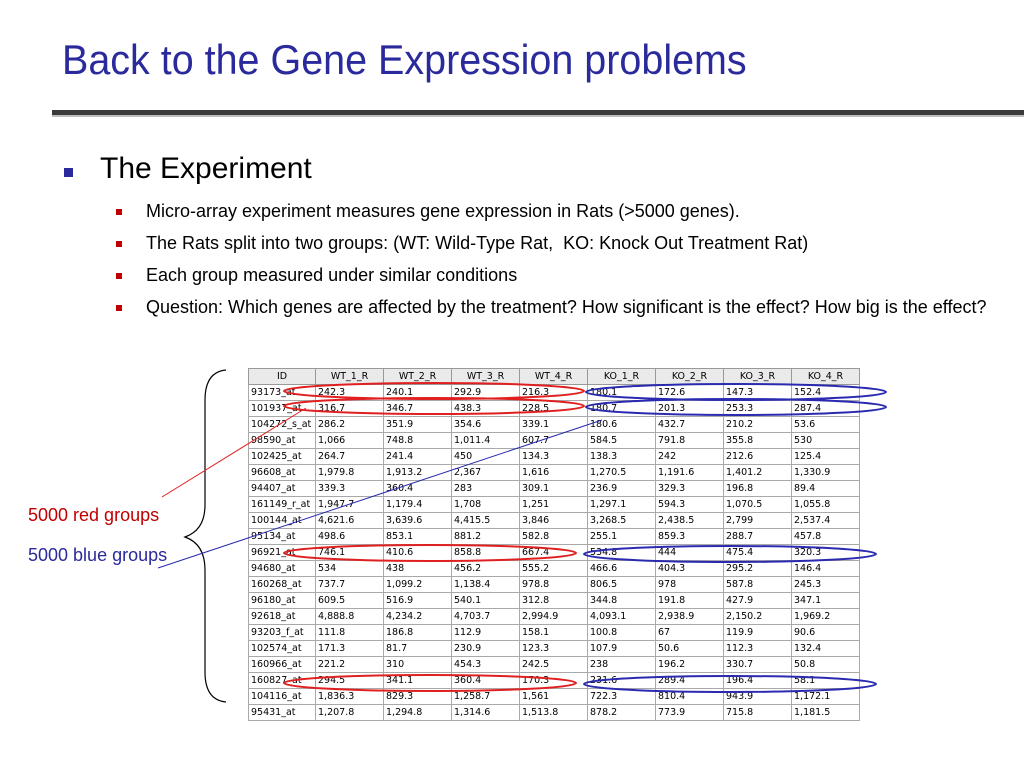 Image resolution: width=1024 pixels, height=768 pixels. Describe the element at coordinates (417, 648) in the screenshot. I see `expression-value-cell: 81.7` at that location.